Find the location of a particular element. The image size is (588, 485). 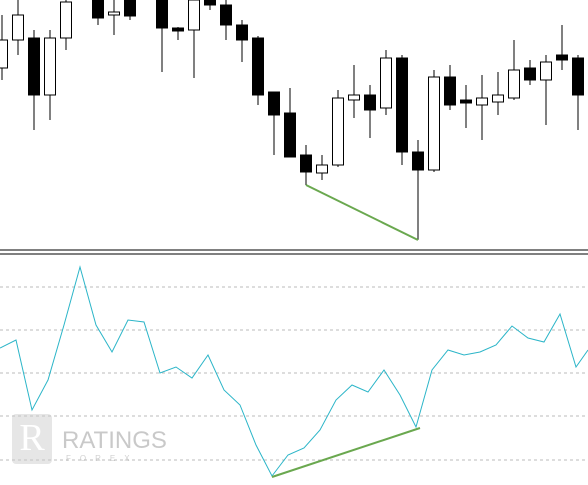

watermark-logo is located at coordinates (32, 439).